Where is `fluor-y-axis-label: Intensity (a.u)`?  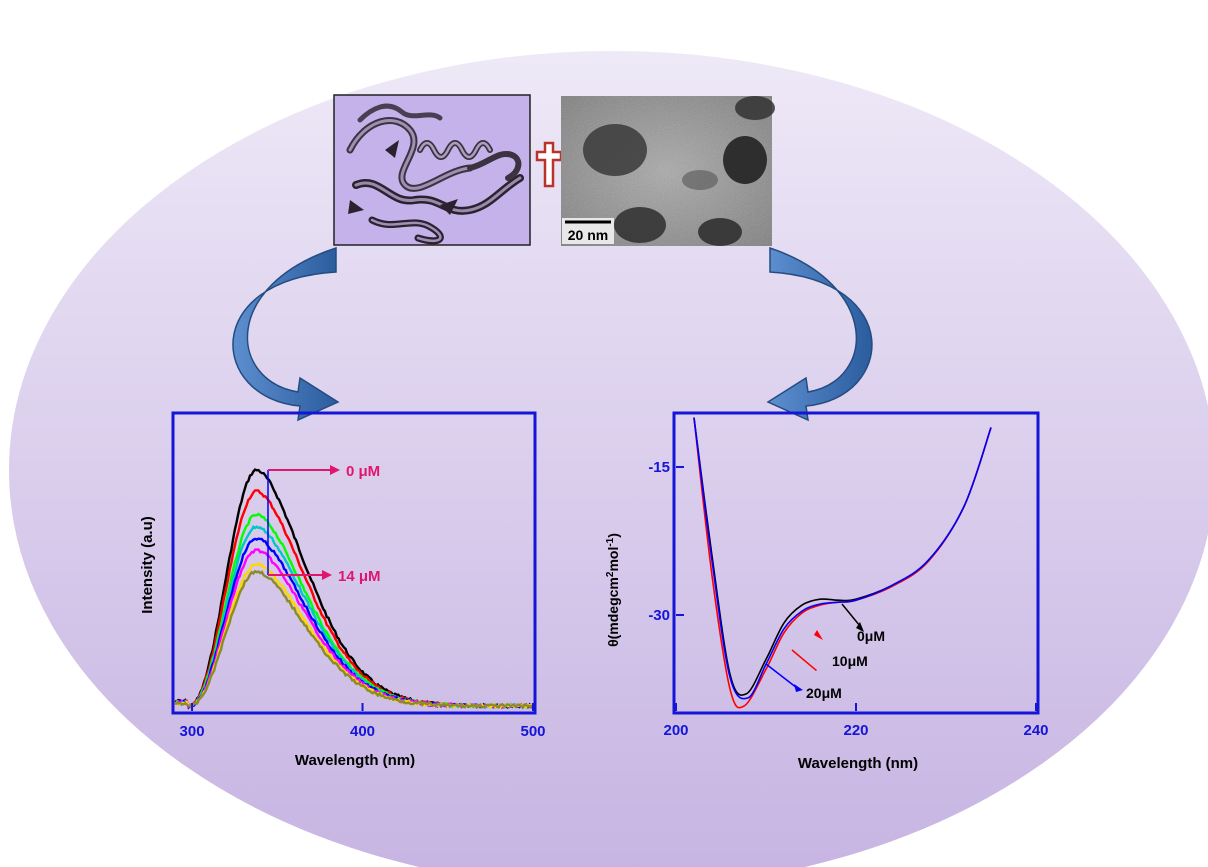 fluor-y-axis-label: Intensity (a.u) is located at coordinates (147, 565).